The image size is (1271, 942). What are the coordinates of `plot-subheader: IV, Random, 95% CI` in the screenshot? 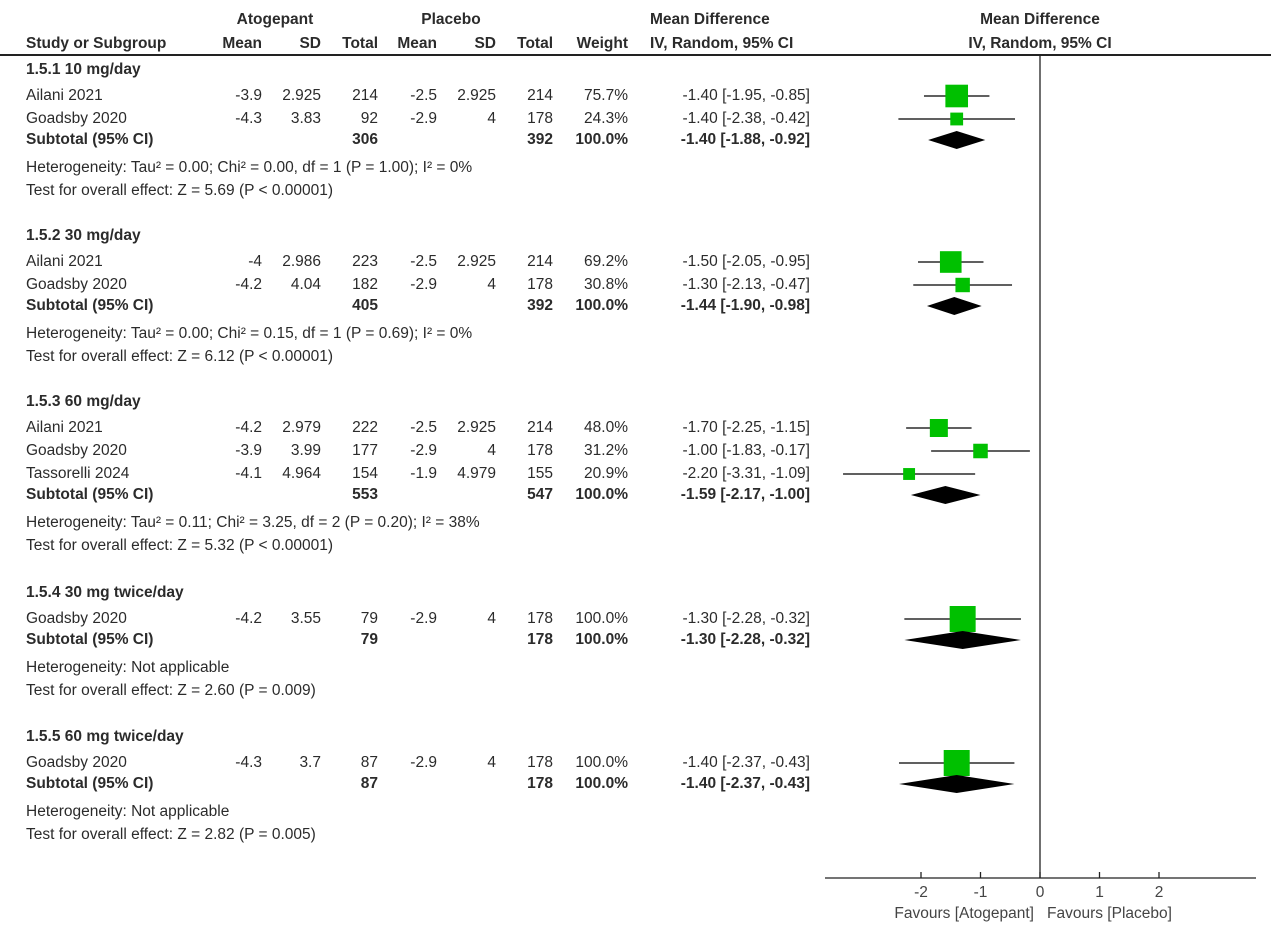 It's located at (1040, 43).